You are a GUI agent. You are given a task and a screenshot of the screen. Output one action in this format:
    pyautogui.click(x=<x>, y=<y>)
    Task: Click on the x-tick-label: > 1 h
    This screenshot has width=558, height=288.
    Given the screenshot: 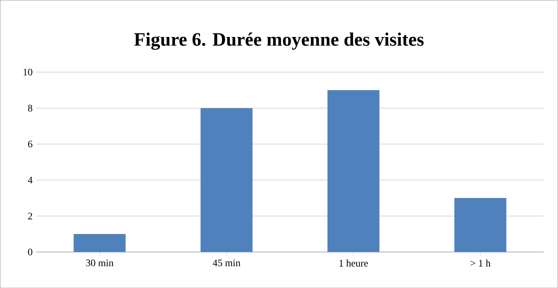 What is the action you would take?
    pyautogui.click(x=480, y=262)
    